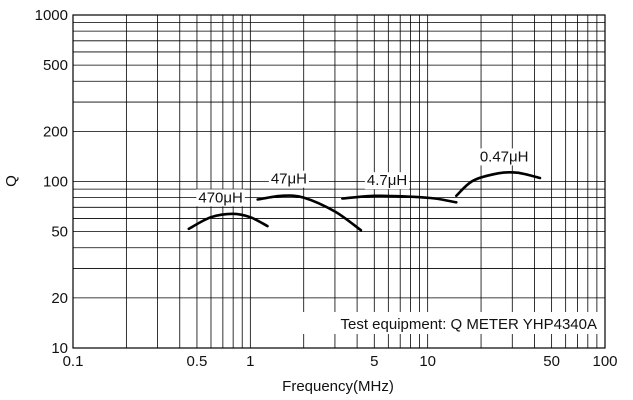  What do you see at coordinates (551, 361) in the screenshot?
I see `x-tick-label: 50` at bounding box center [551, 361].